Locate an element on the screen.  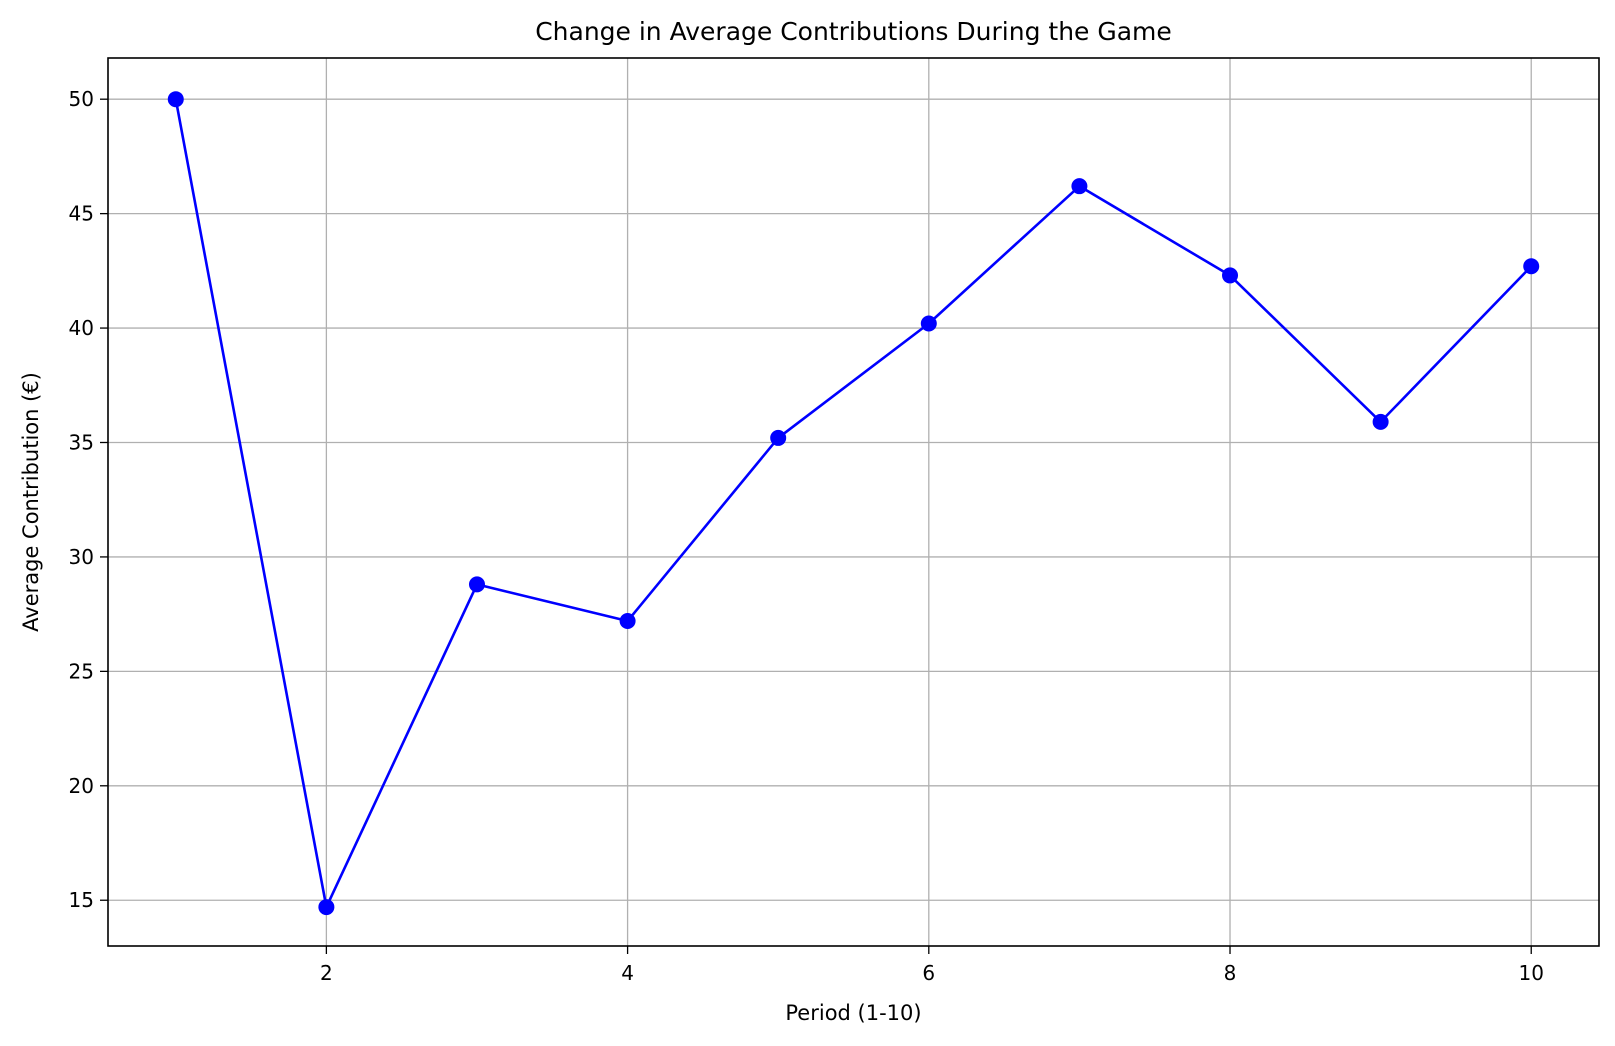
y-tick-label: 20 is located at coordinates (81, 786).